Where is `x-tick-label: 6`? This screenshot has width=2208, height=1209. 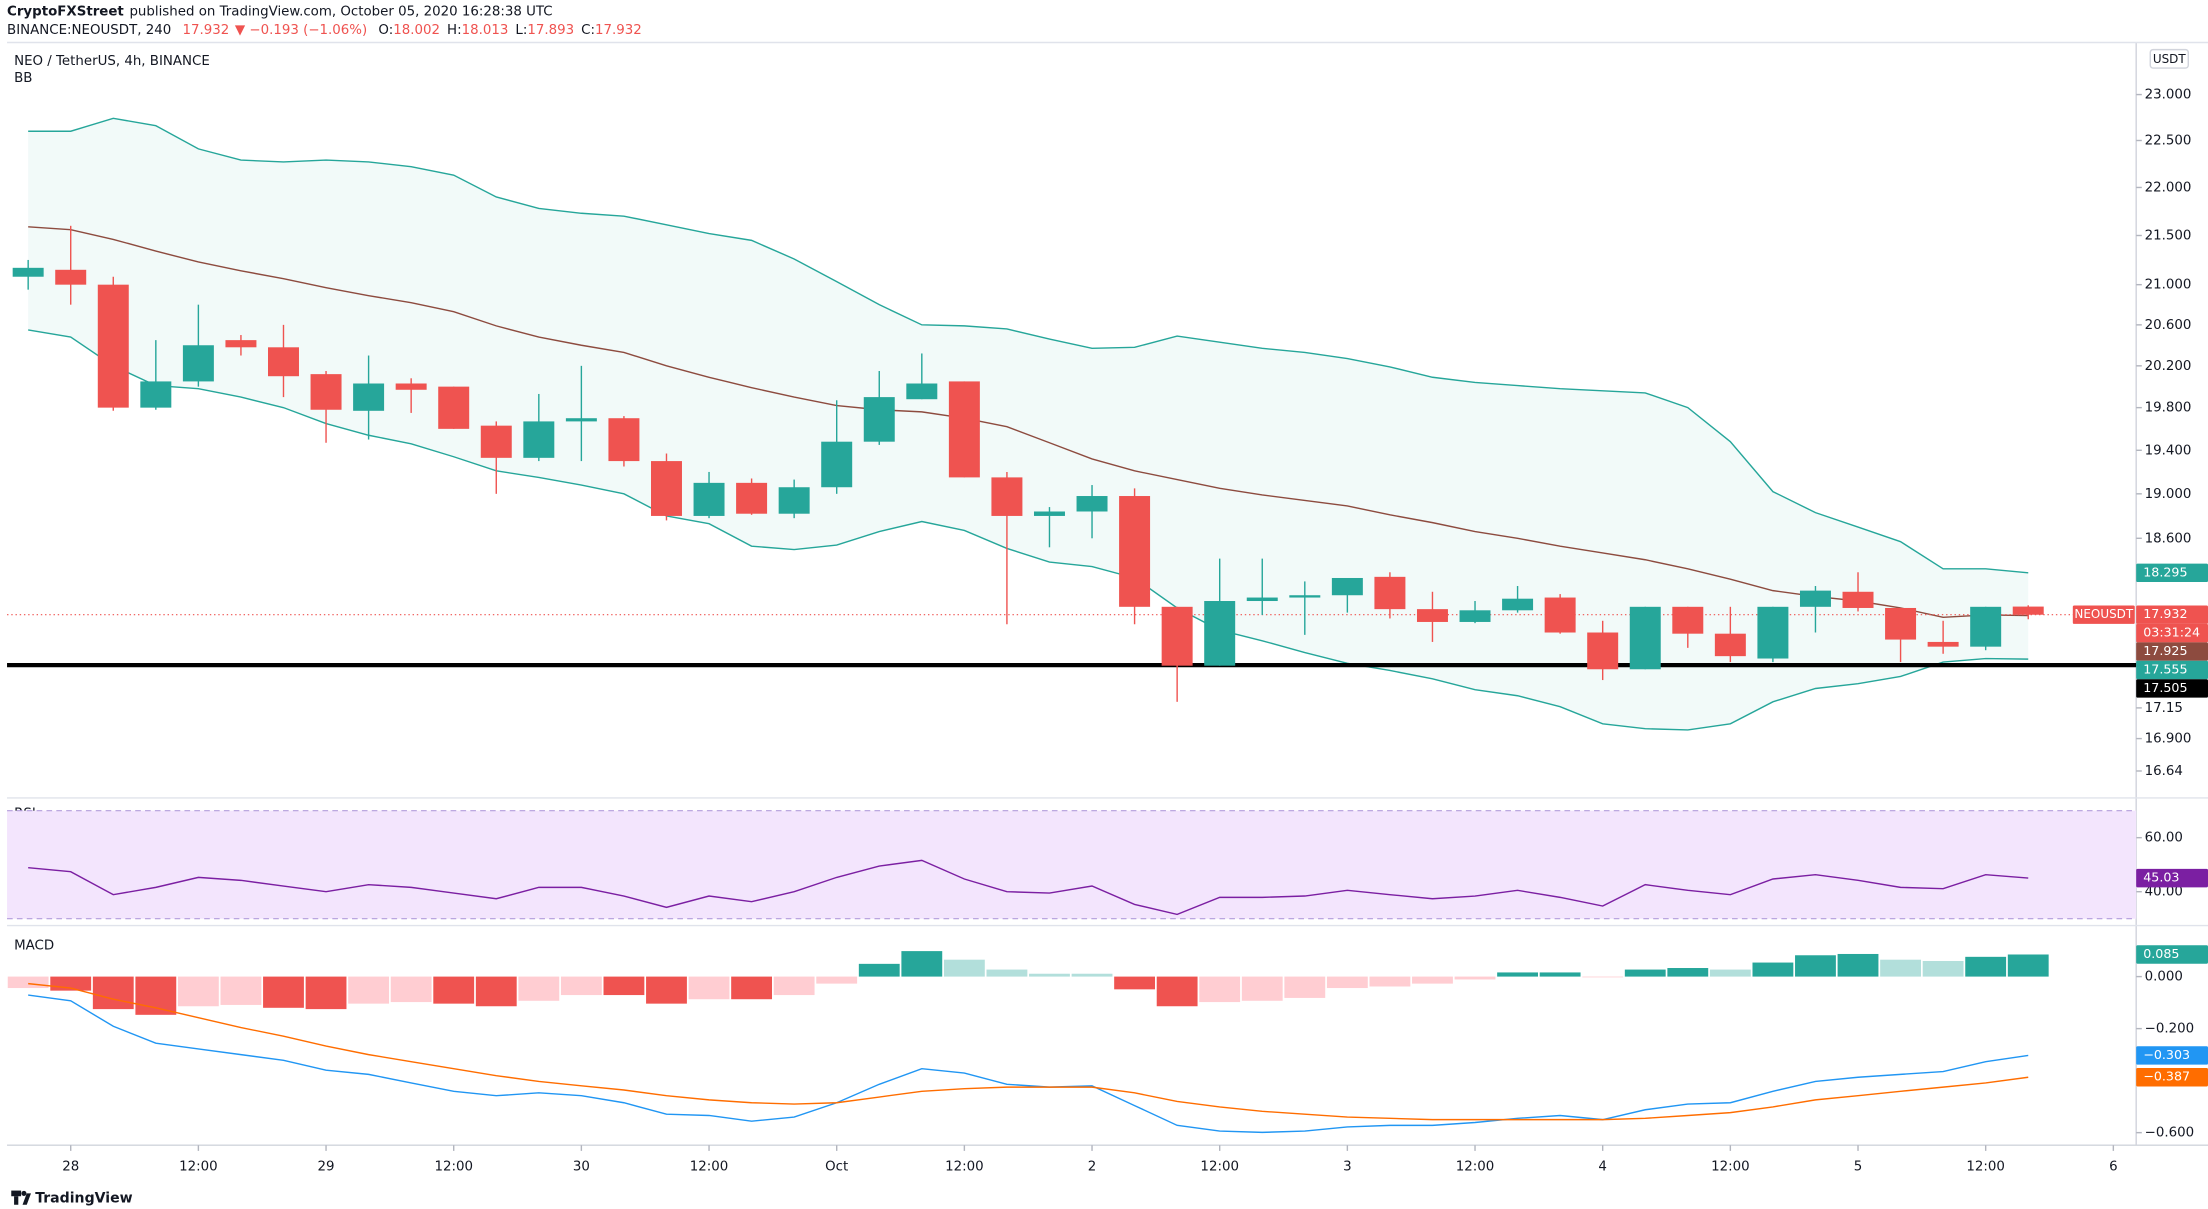 x-tick-label: 6 is located at coordinates (2113, 1166).